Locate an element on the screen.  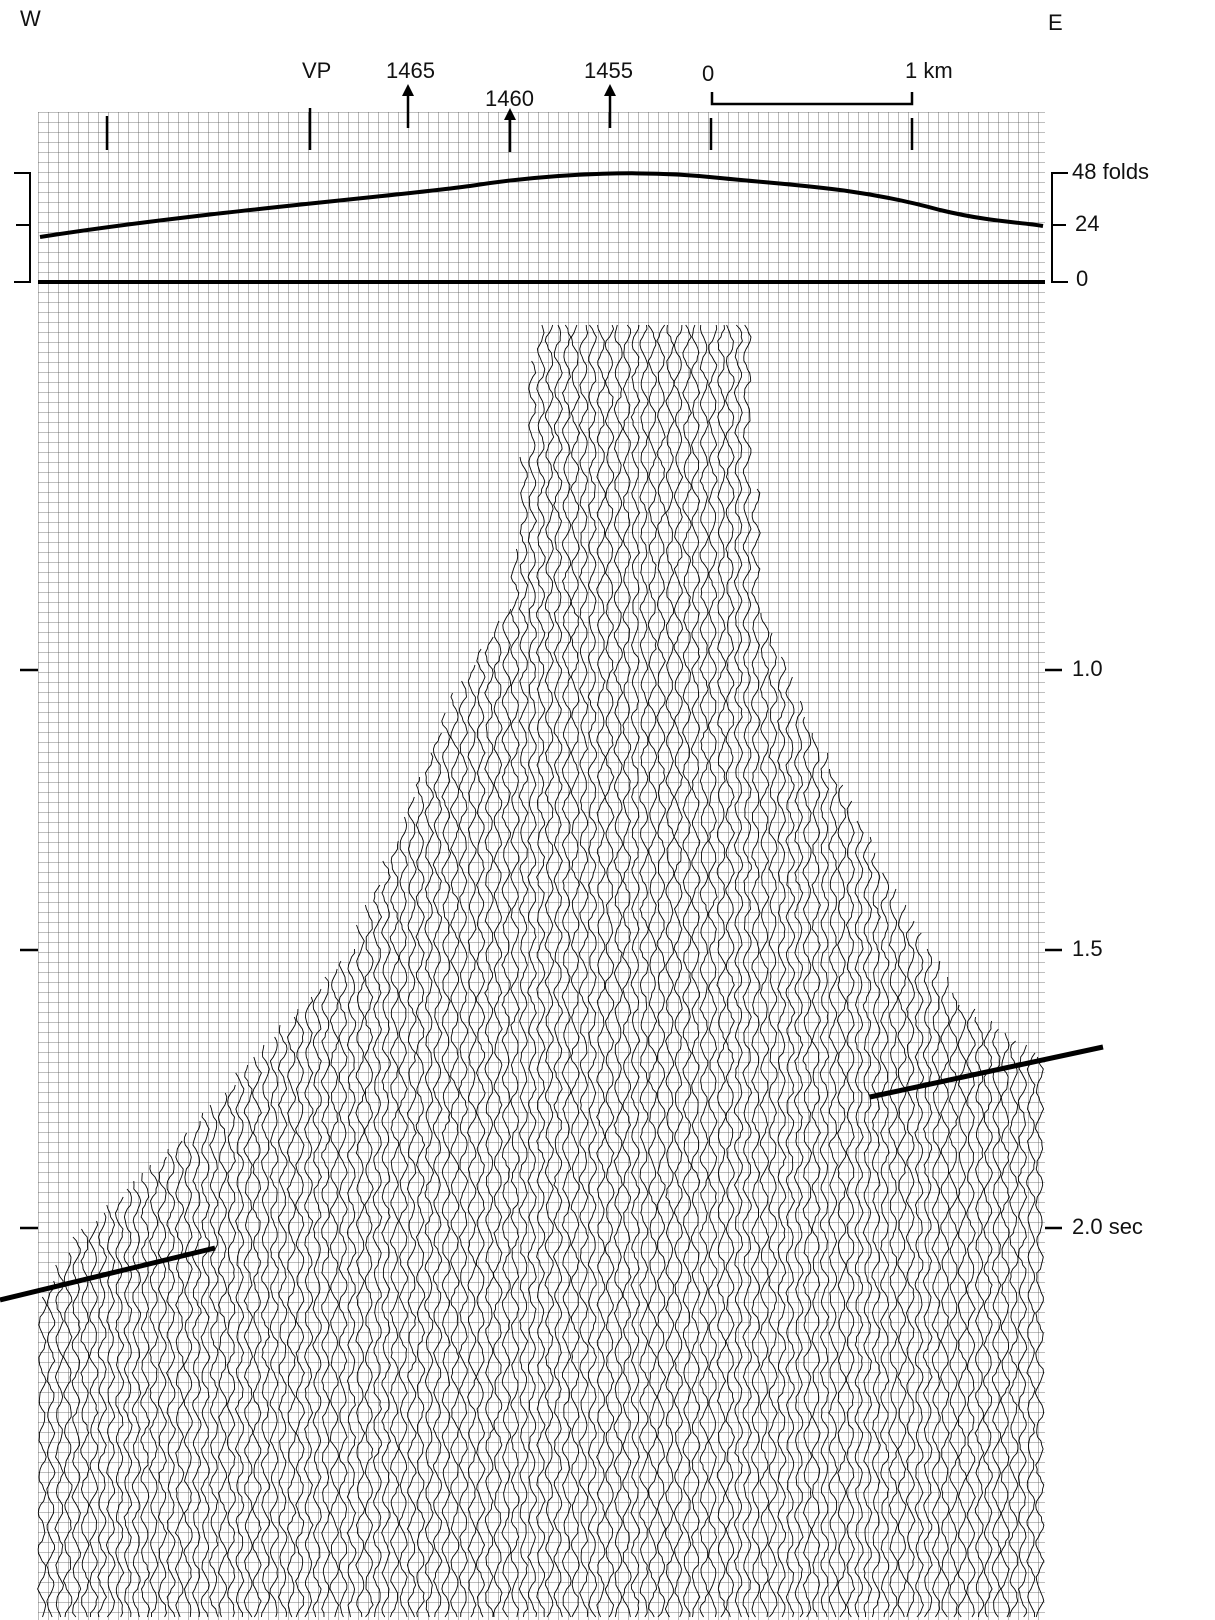
header-marks is located at coordinates (509, 122).